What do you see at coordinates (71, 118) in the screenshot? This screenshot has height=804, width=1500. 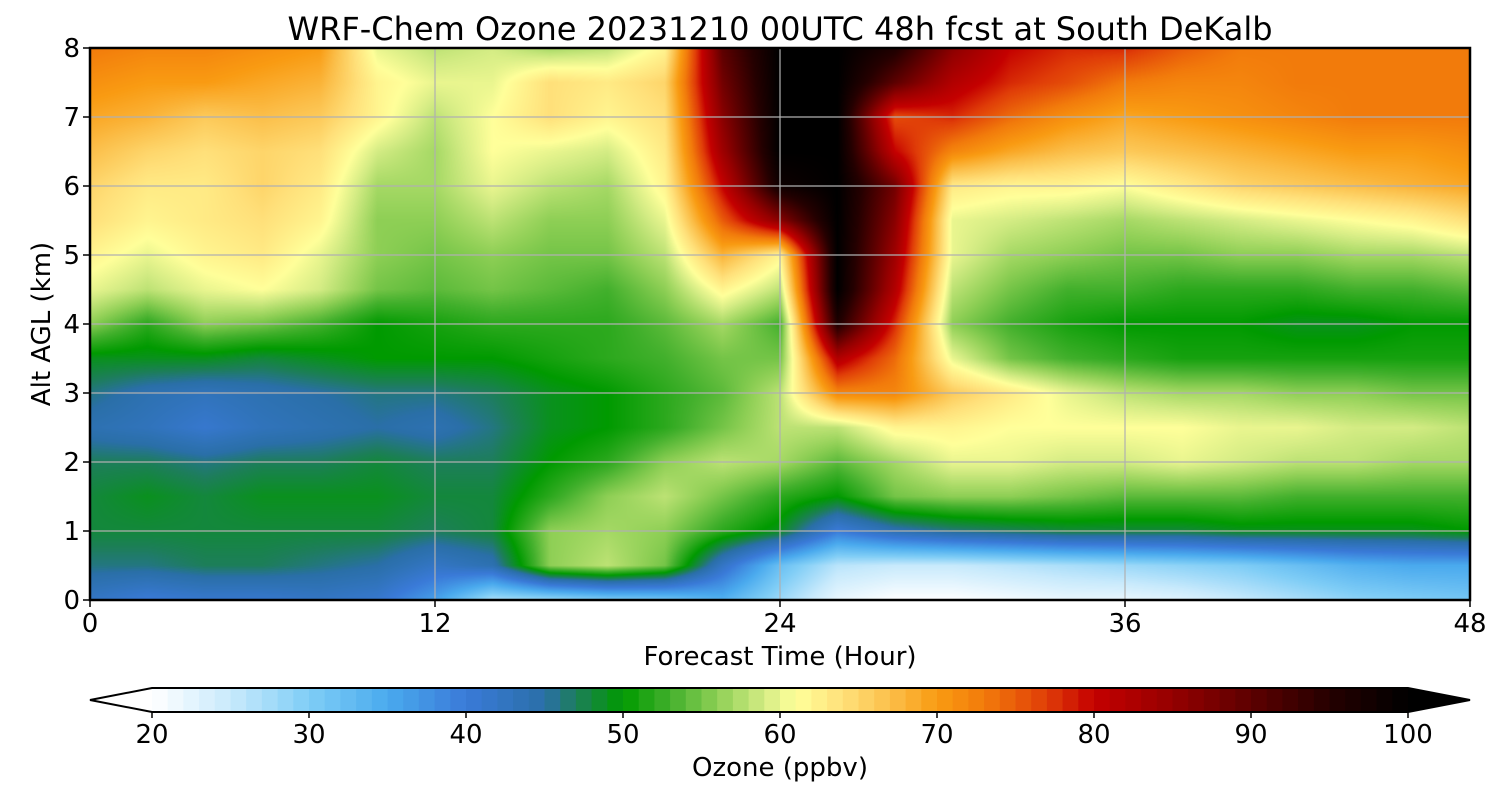 I see `y-tick-label: 7` at bounding box center [71, 118].